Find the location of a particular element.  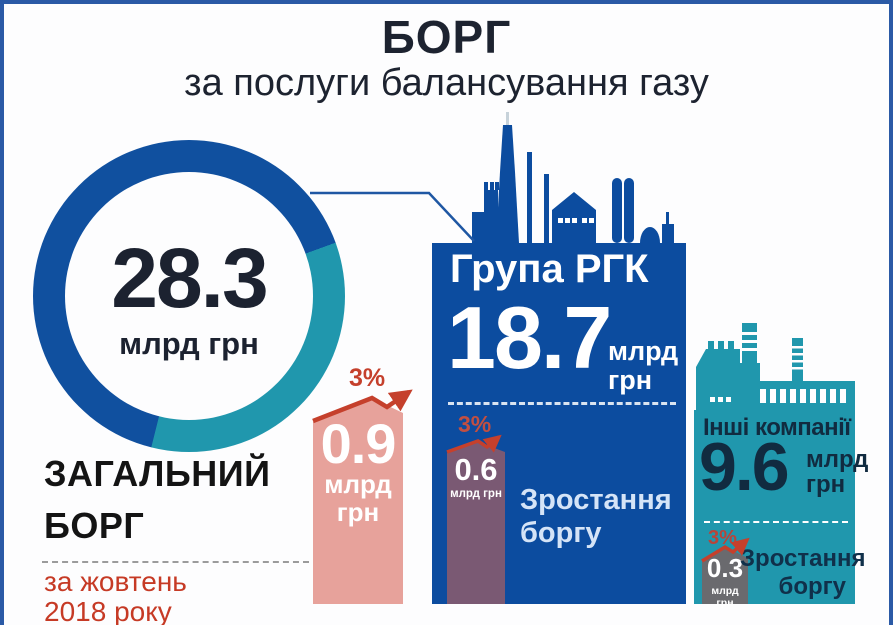

period-label: за жовтень 2018 року is located at coordinates (115, 596).